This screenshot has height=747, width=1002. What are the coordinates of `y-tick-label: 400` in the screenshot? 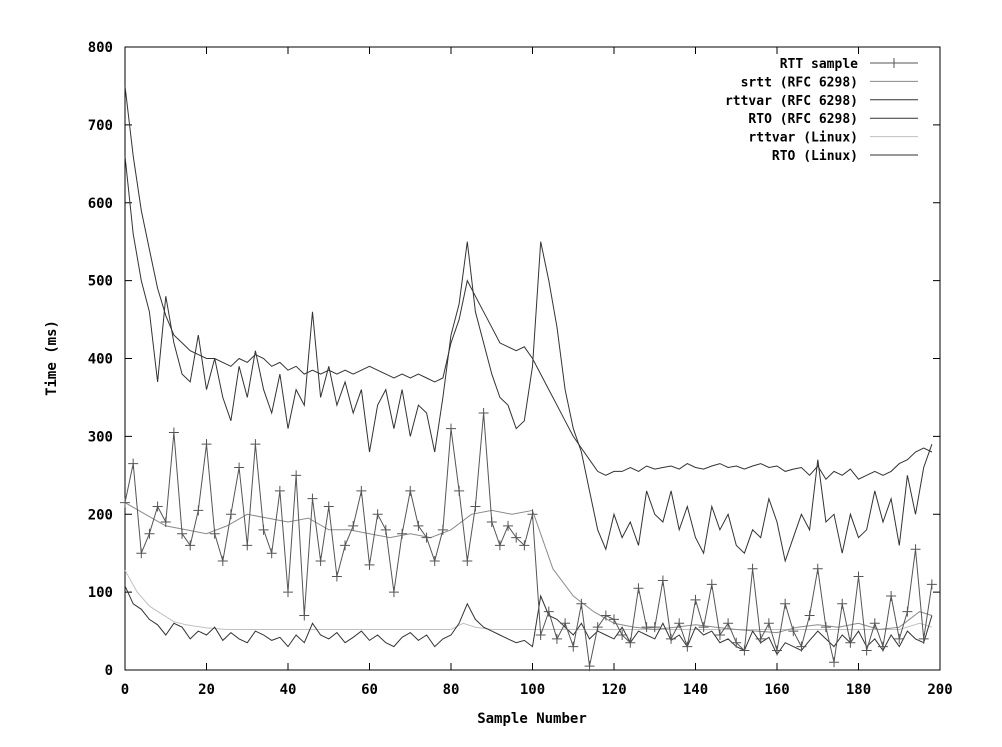 It's located at (100, 360).